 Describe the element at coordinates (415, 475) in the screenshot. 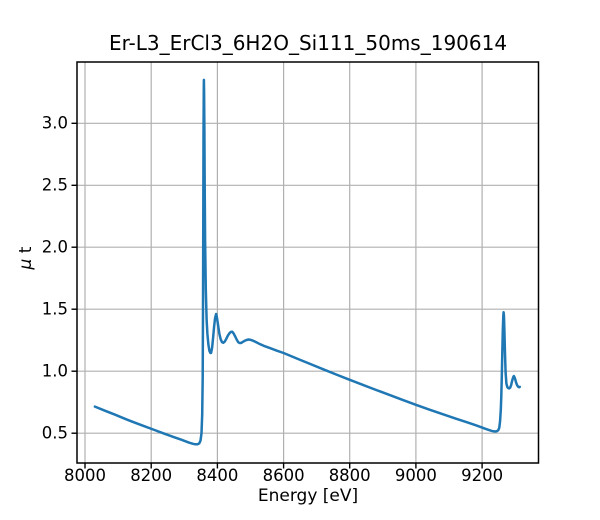

I see `x-tick-label: 9000` at that location.